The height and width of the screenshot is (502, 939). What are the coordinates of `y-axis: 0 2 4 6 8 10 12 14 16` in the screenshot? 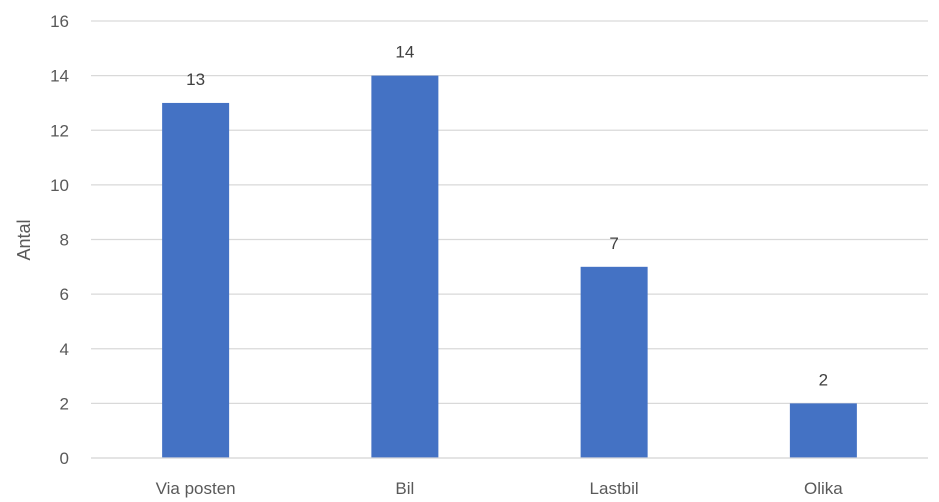 It's located at (59, 240).